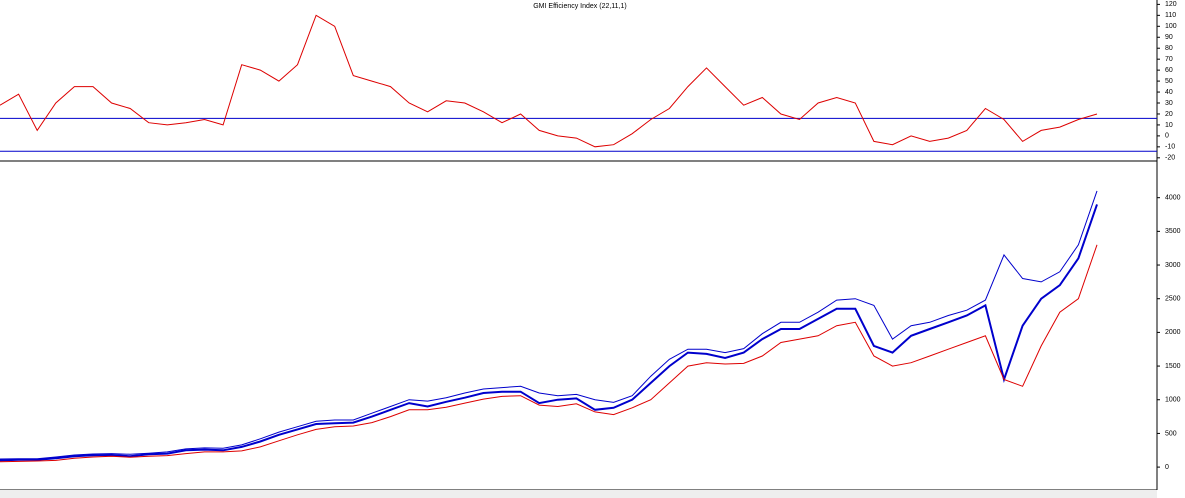 The width and height of the screenshot is (1185, 498). Describe the element at coordinates (1169, 48) in the screenshot. I see `y-tick-label: 80` at that location.